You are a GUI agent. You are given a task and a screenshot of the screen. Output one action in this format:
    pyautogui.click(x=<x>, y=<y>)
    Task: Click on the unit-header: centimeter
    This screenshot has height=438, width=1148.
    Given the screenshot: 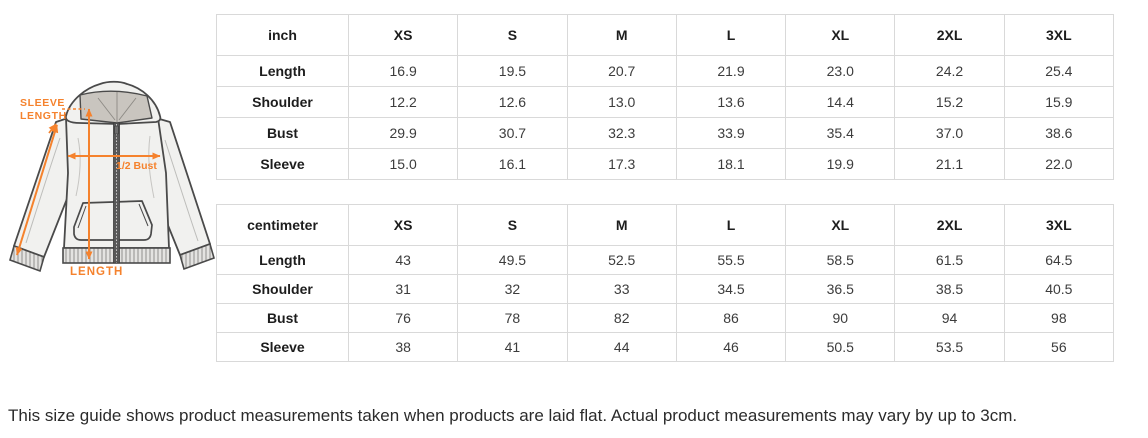 What is the action you would take?
    pyautogui.click(x=282, y=225)
    